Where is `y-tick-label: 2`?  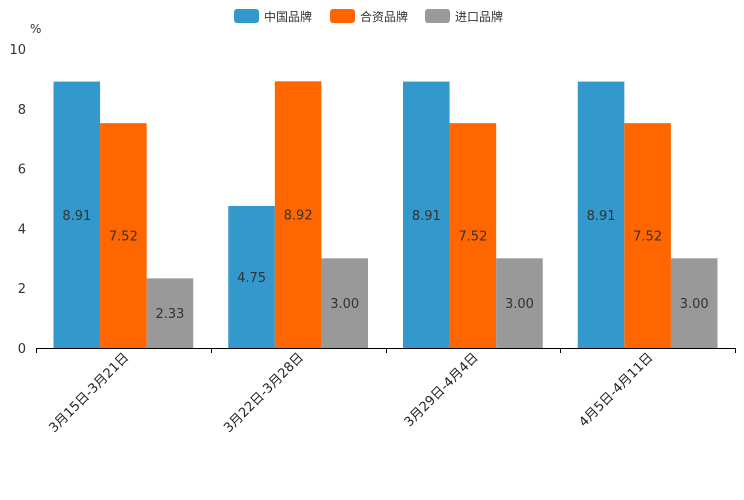 y-tick-label: 2 is located at coordinates (22, 289).